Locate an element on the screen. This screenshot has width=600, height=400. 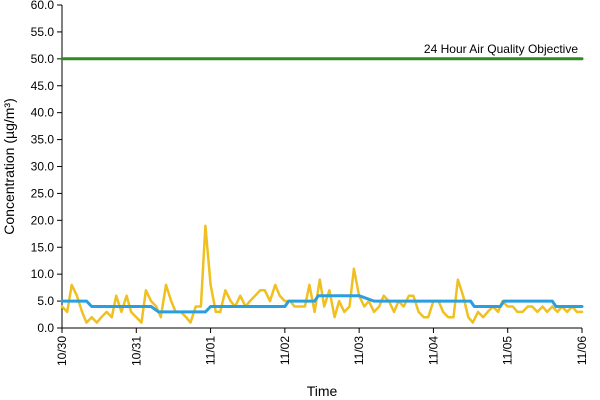
y-tick-label: 15.0 is located at coordinates (43, 247).